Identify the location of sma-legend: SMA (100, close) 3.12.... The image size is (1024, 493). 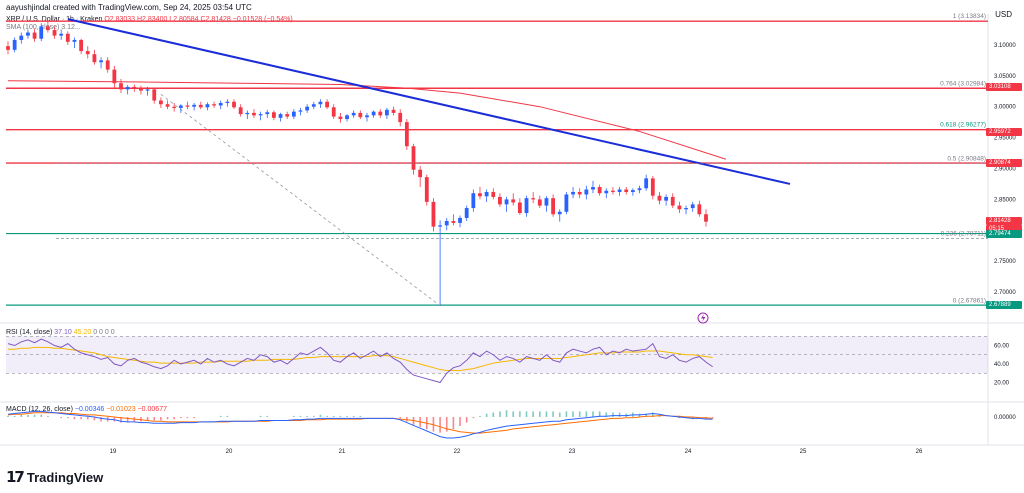
(43, 27).